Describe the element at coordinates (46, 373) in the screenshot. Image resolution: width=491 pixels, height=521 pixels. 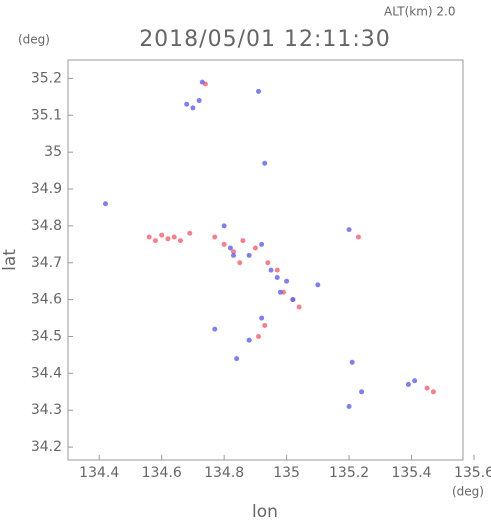
I see `y-tick-label: 34.4` at that location.